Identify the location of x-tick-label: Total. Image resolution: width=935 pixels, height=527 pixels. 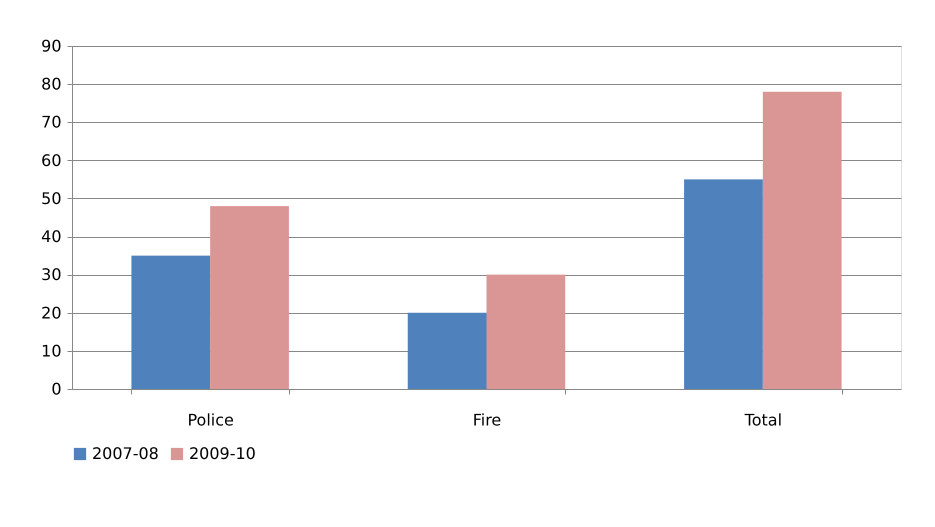
(763, 420).